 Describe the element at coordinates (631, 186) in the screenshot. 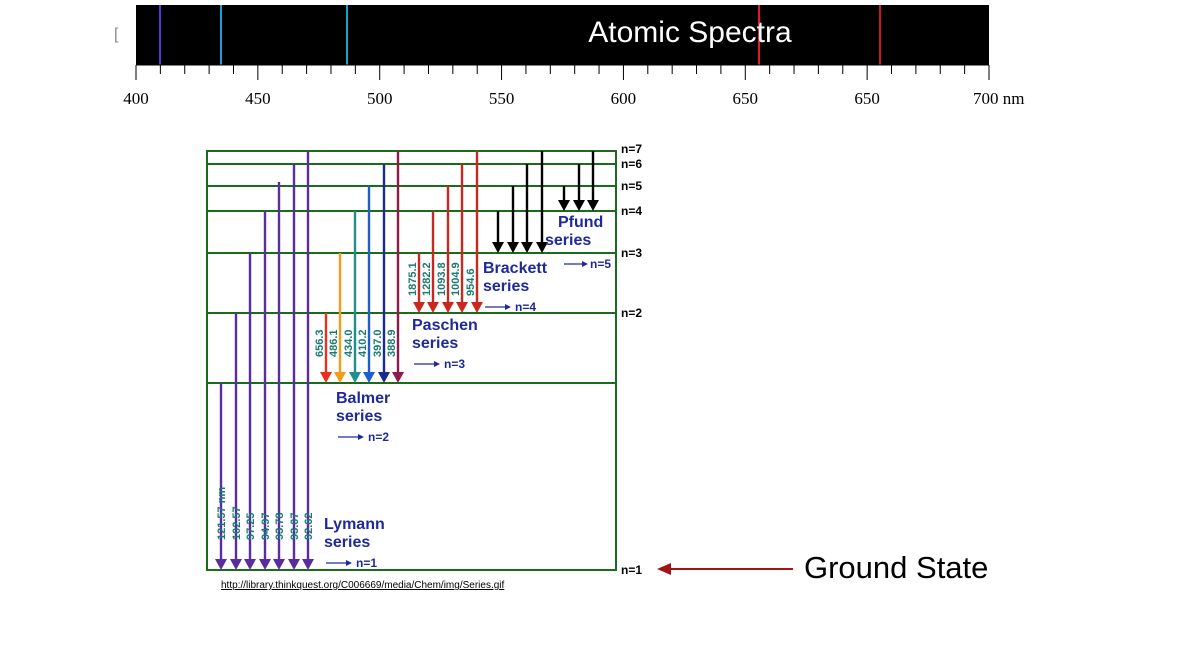

I see `level-label: n=5` at that location.